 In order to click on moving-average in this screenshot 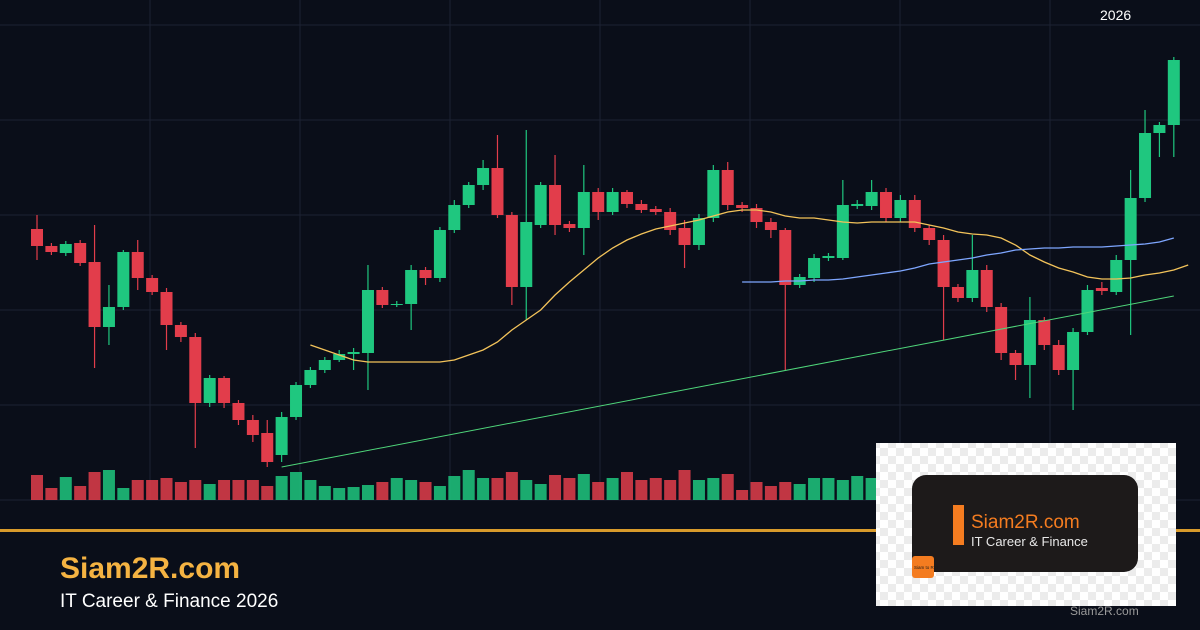, I will do `click(958, 260)`.